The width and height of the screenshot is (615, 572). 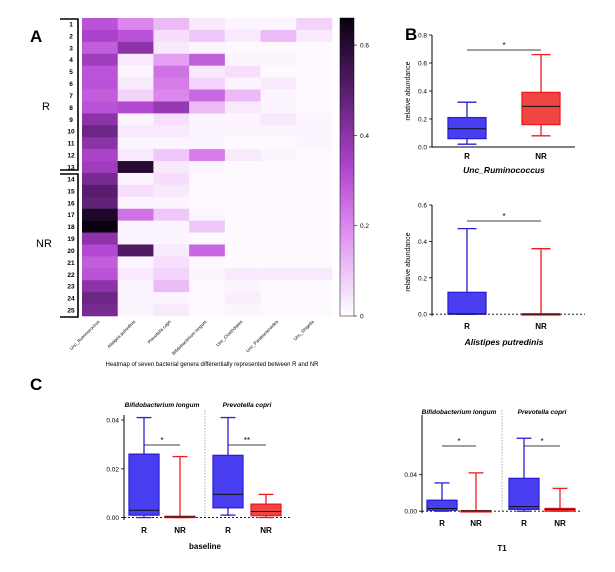 What do you see at coordinates (422, 36) in the screenshot?
I see `y-tick-label: 0.8` at bounding box center [422, 36].